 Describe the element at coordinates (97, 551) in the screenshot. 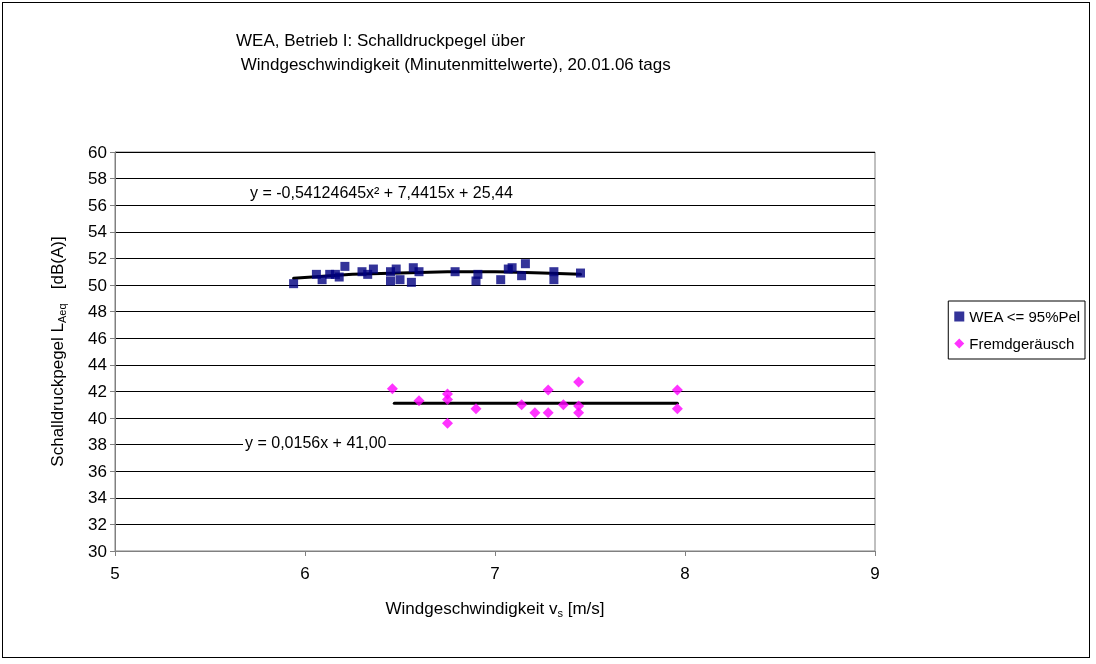

I see `y-tick-label: 30` at that location.